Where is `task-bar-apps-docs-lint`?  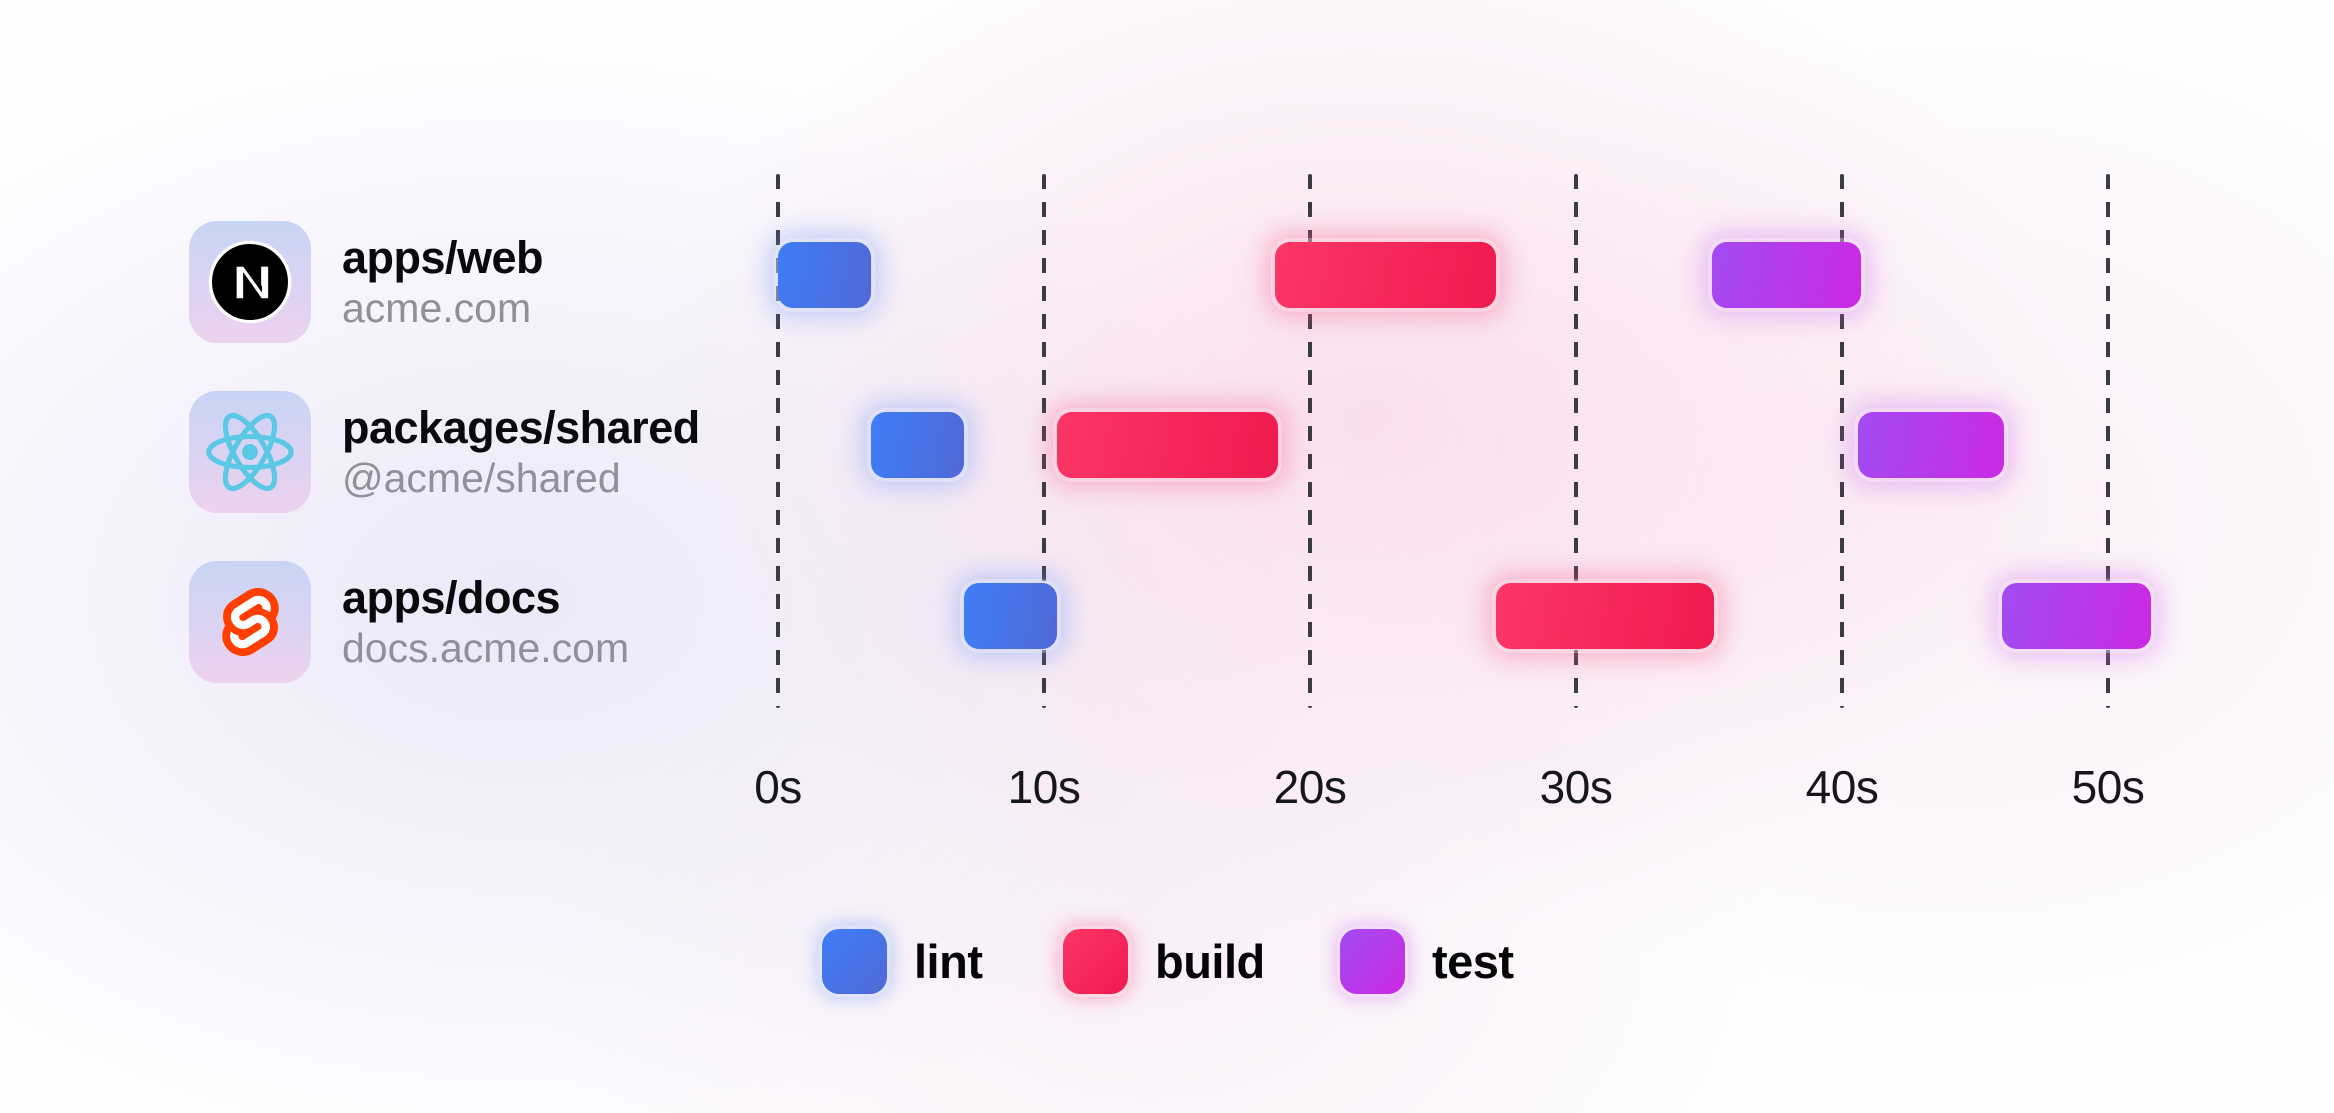 task-bar-apps-docs-lint is located at coordinates (1011, 616).